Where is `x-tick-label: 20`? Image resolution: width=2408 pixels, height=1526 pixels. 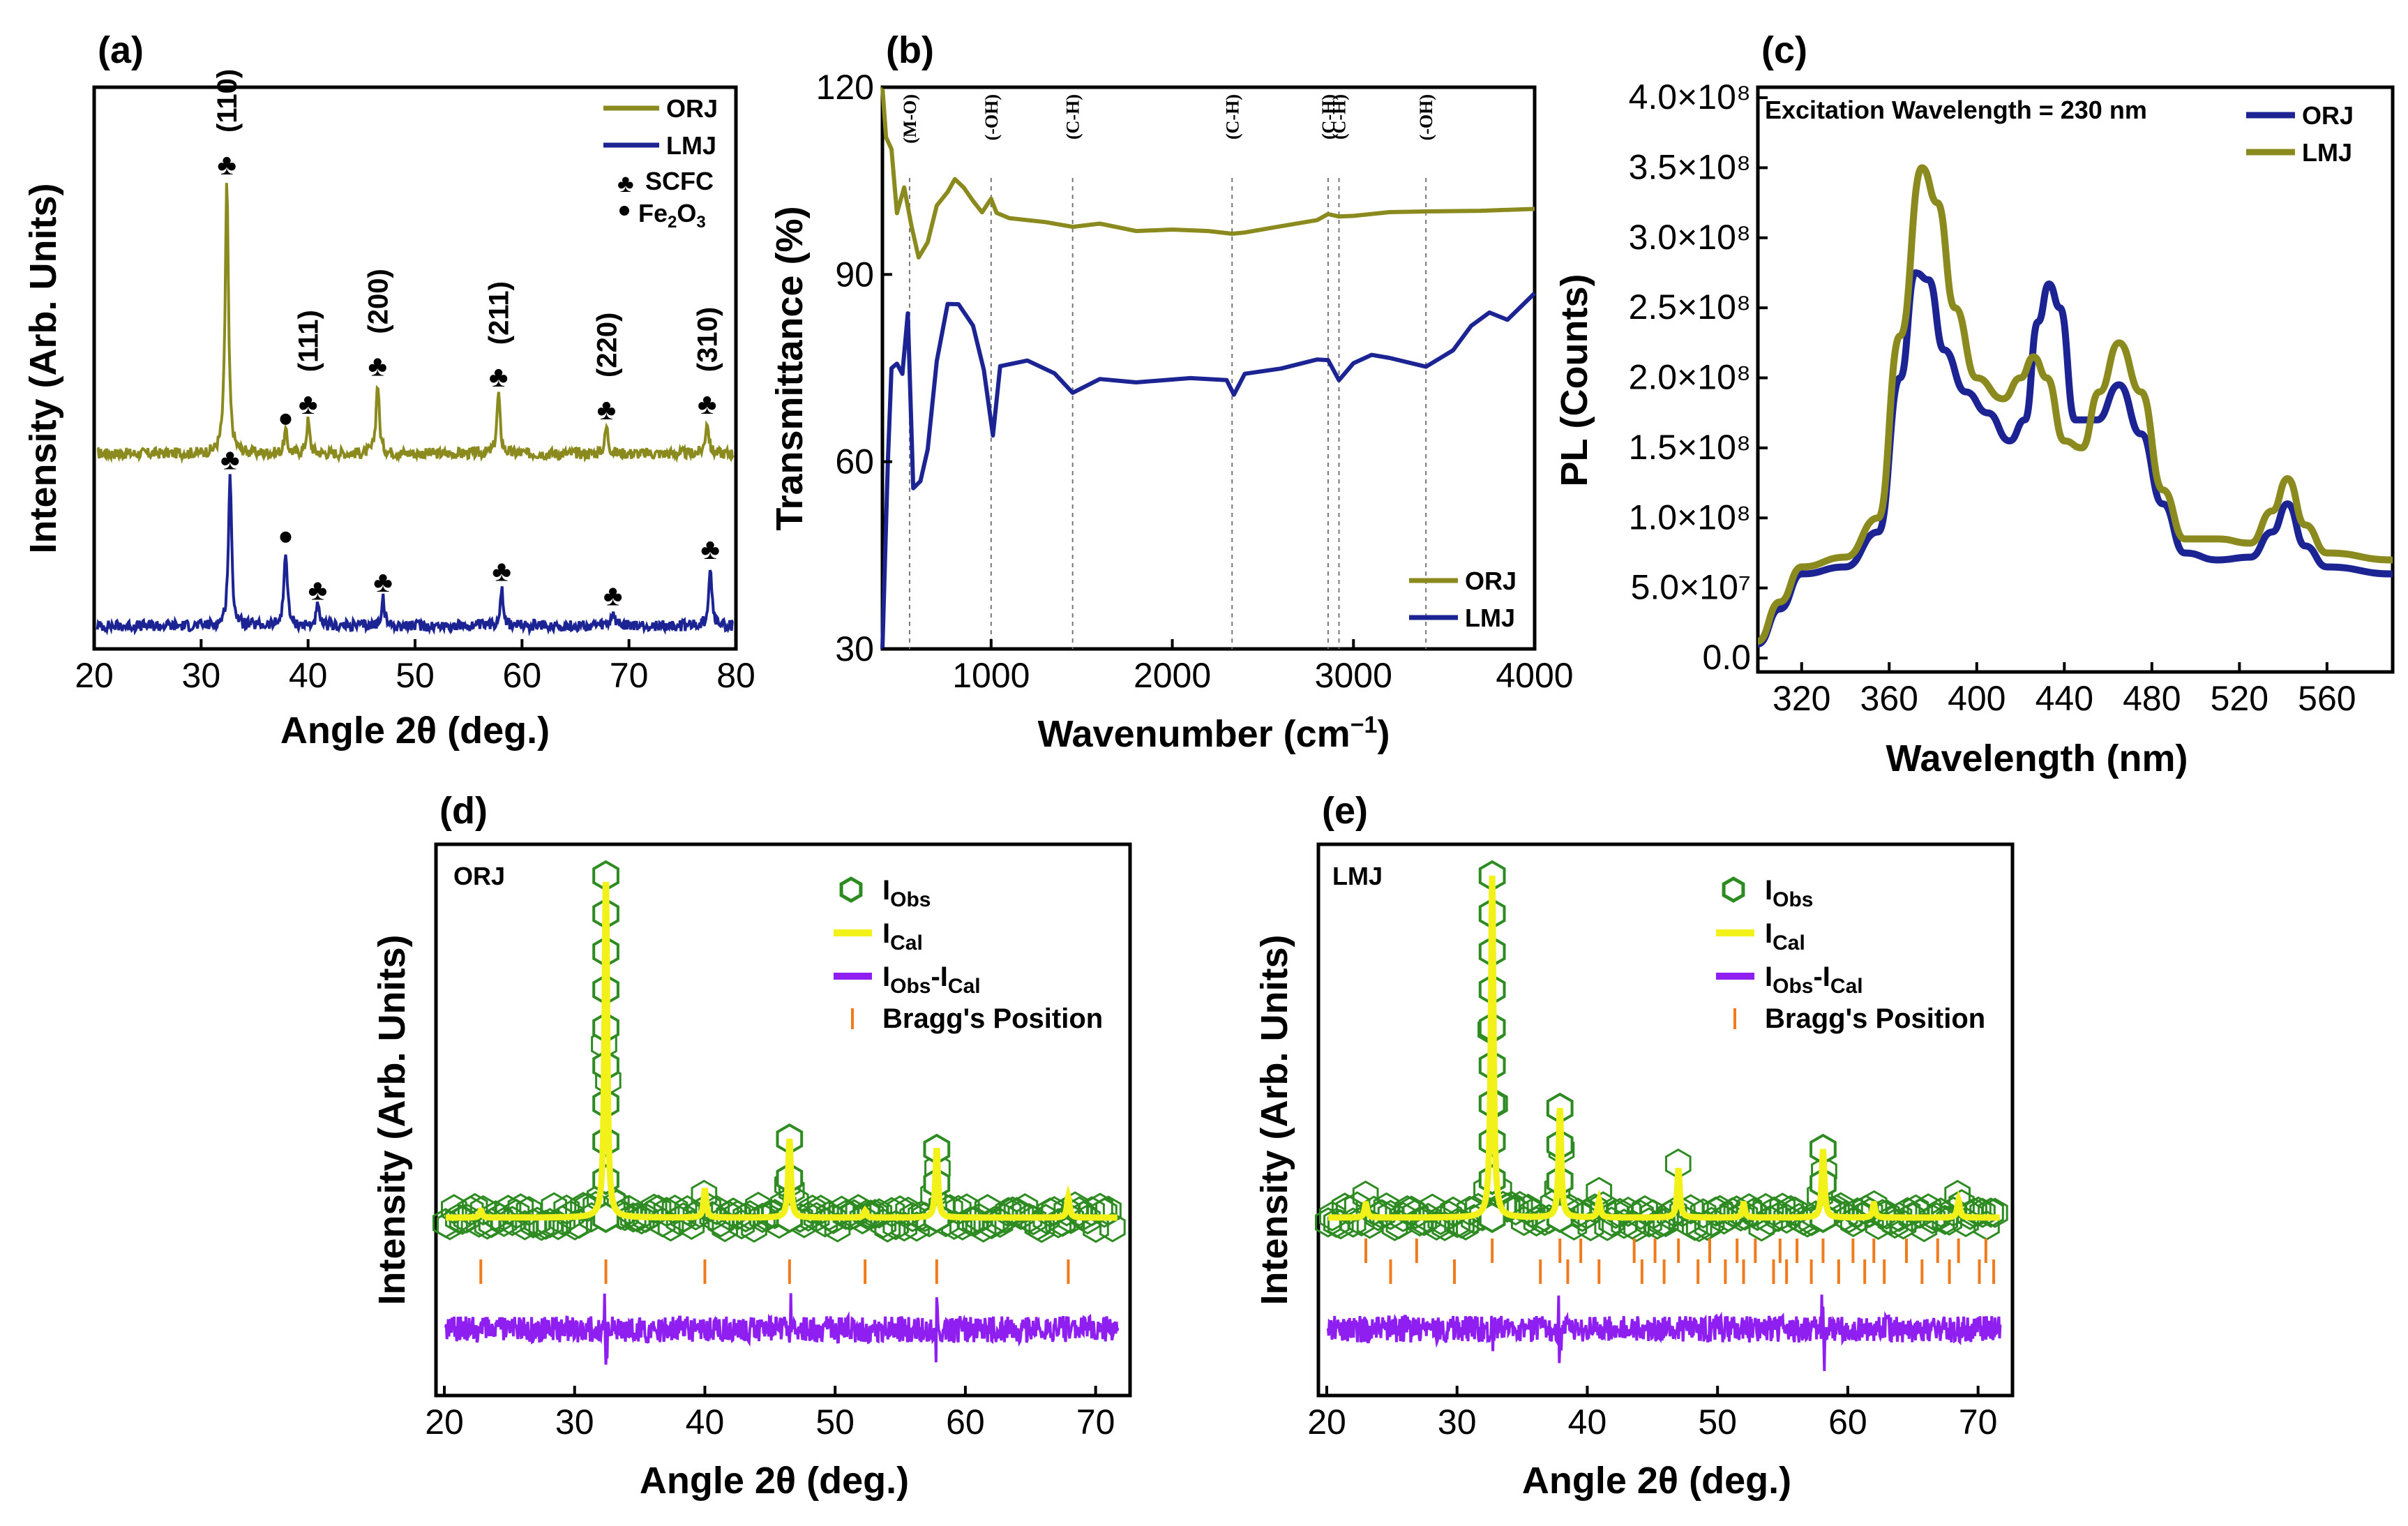
x-tick-label: 20 is located at coordinates (95, 675).